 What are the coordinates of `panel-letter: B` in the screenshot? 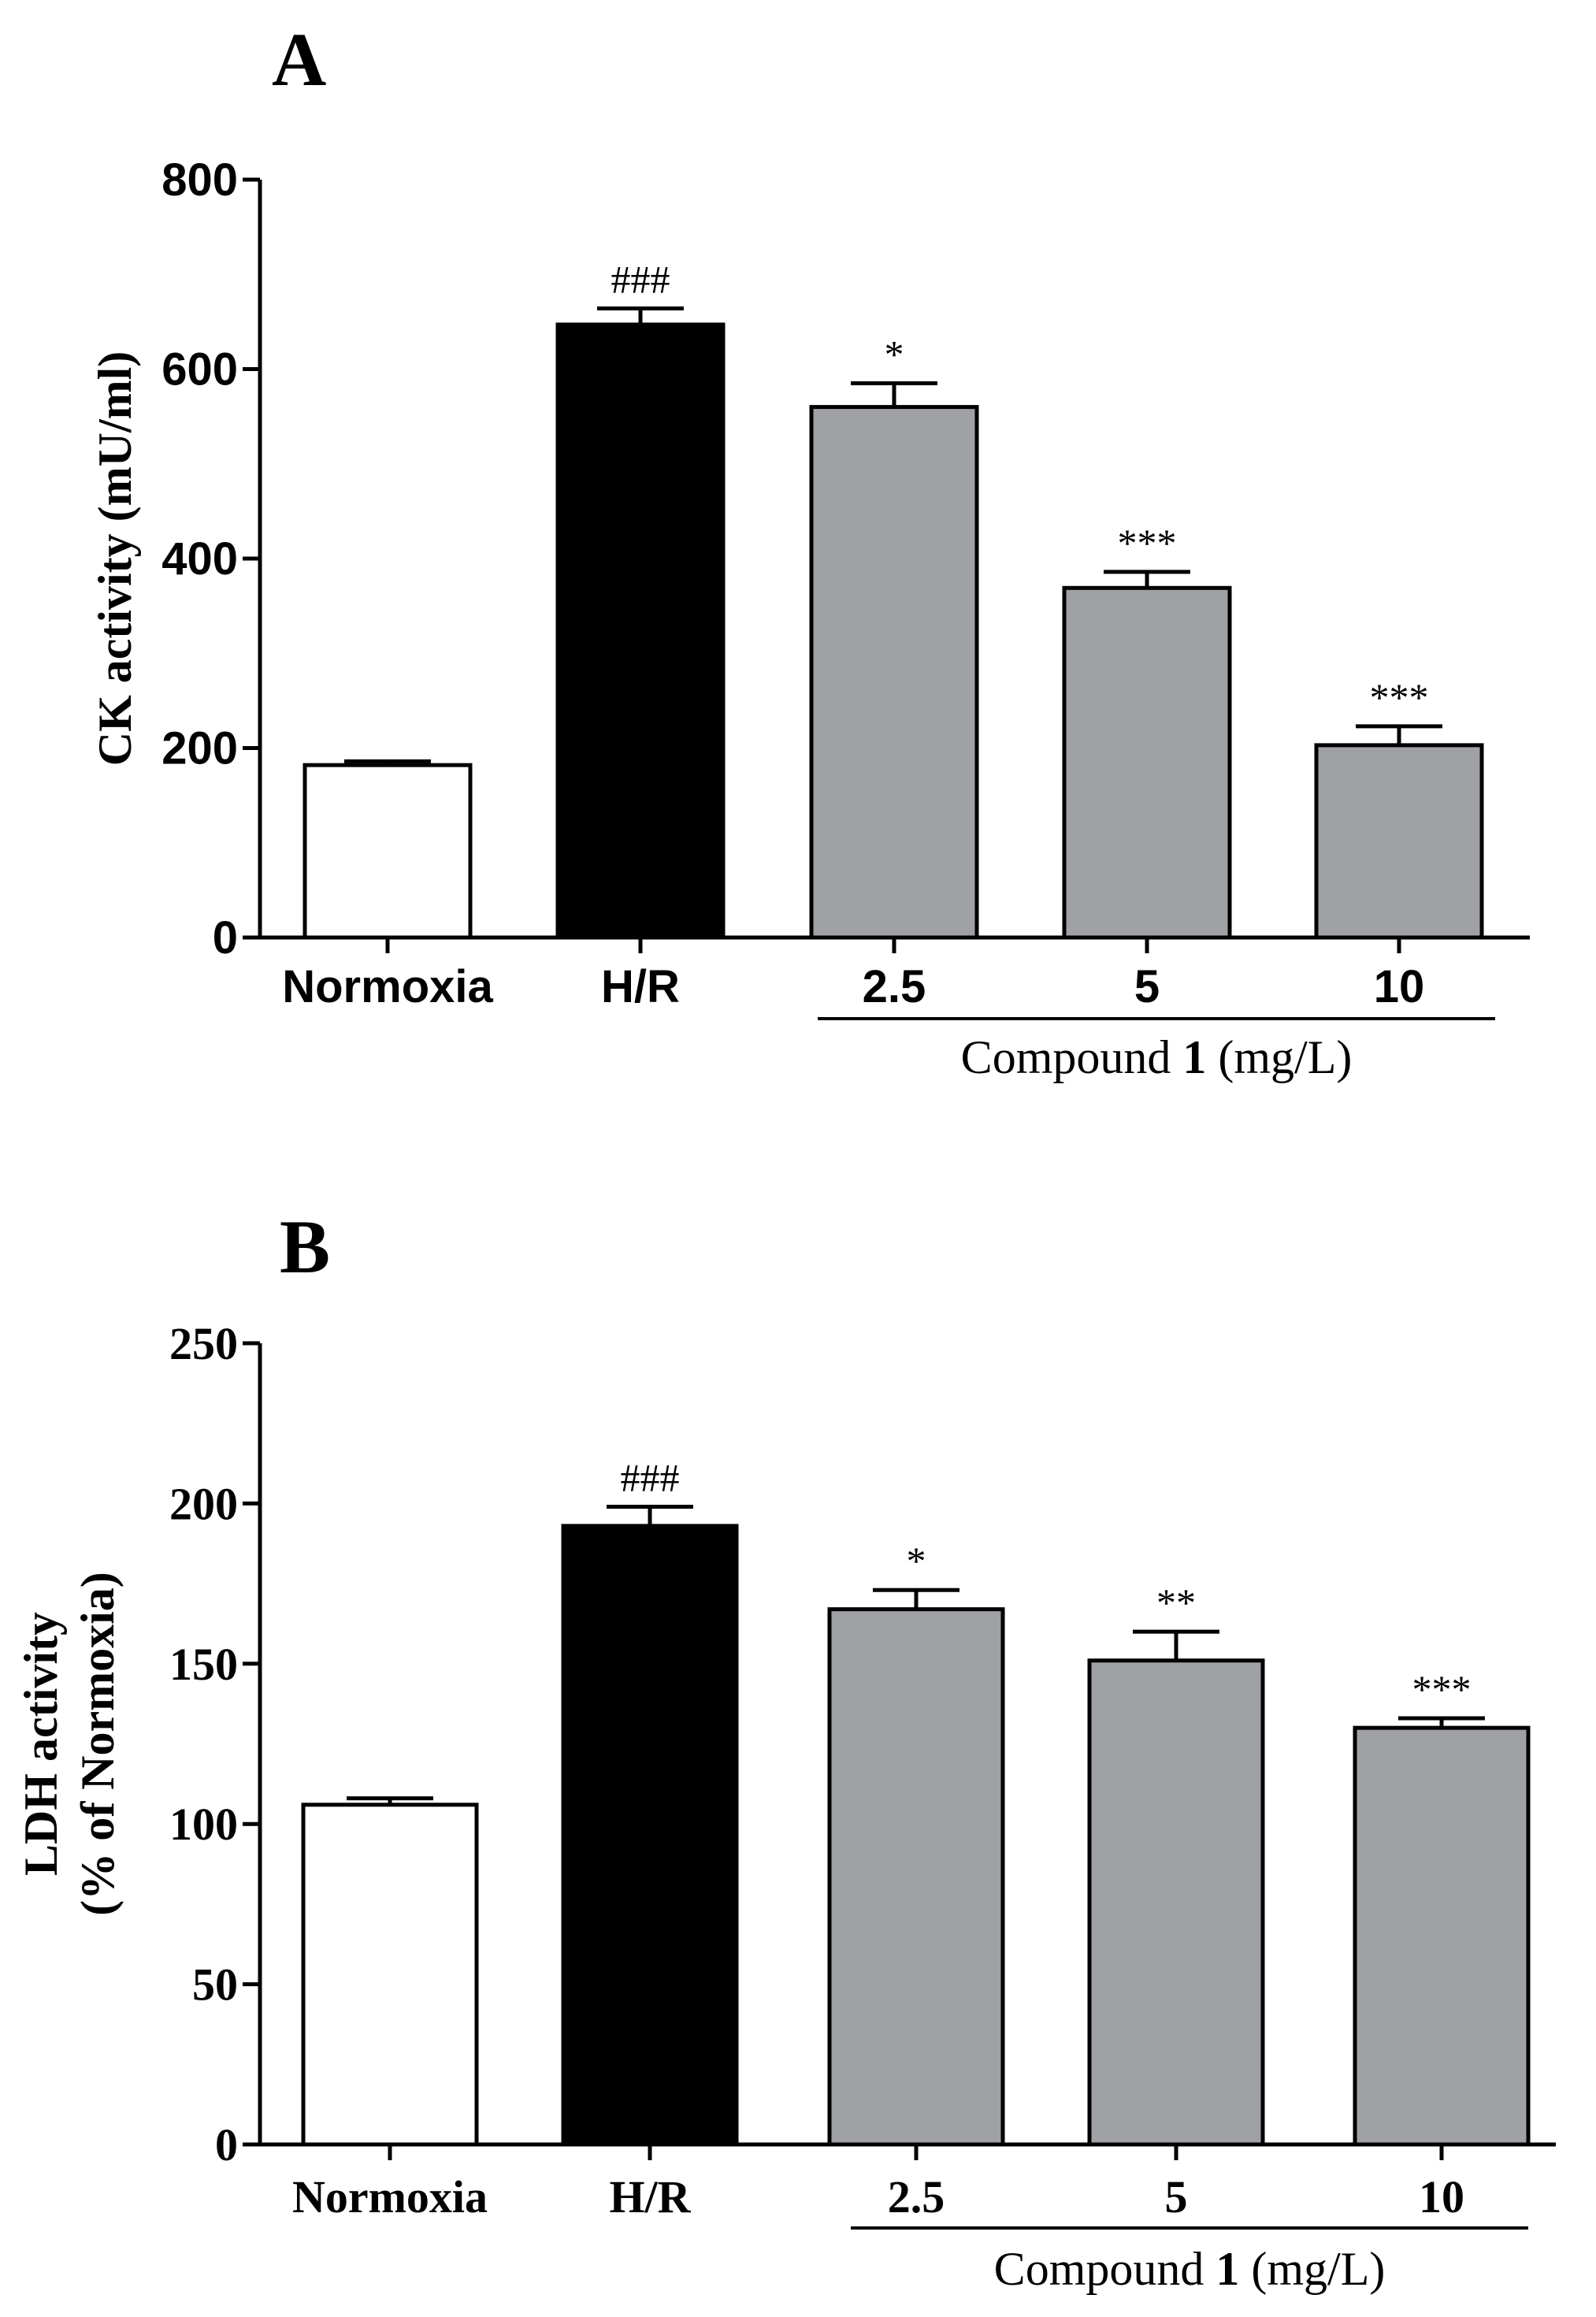 It's located at (305, 1247).